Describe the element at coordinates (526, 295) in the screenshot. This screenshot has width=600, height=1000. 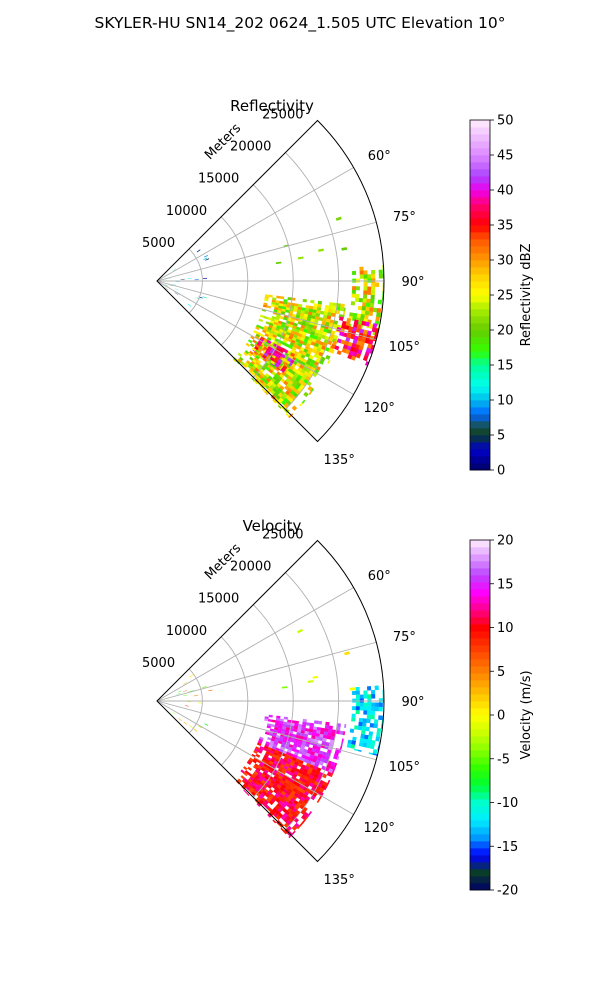
I see `colorbar-label: Reflectivity dBZ` at that location.